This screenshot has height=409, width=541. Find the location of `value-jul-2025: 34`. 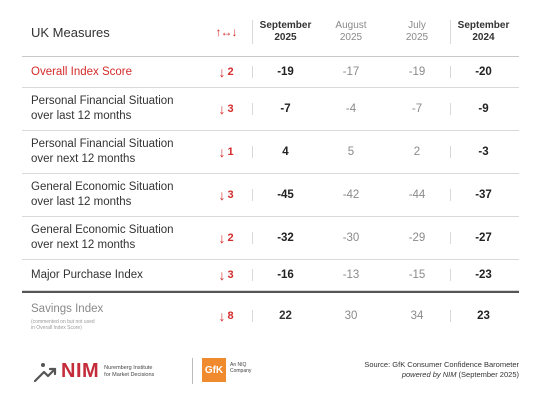

value-jul-2025: 34 is located at coordinates (417, 316).